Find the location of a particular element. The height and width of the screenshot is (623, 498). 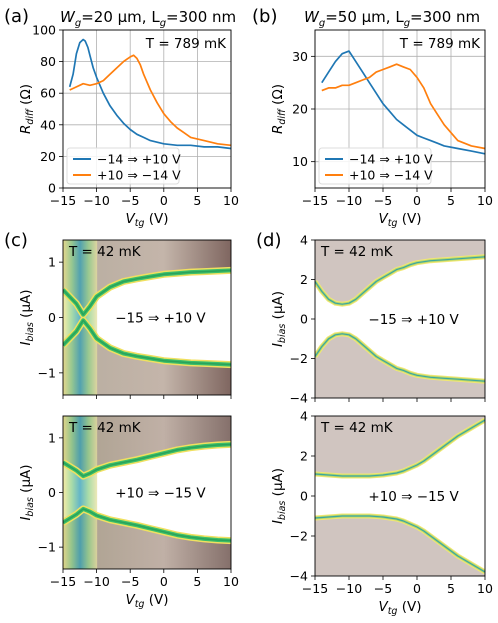

y-tick-label: 30 is located at coordinates (300, 56).